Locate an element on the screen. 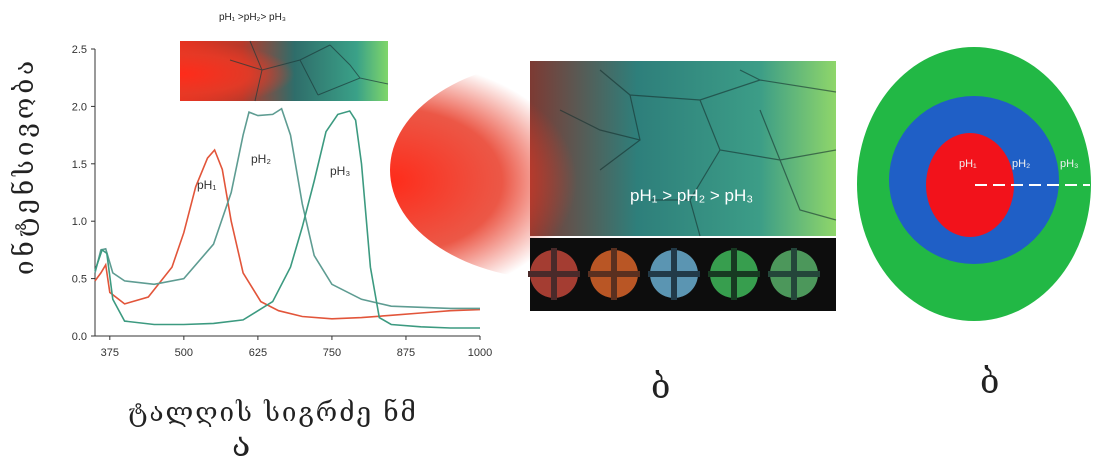  y-tick-label: 0.0 is located at coordinates (79, 337).